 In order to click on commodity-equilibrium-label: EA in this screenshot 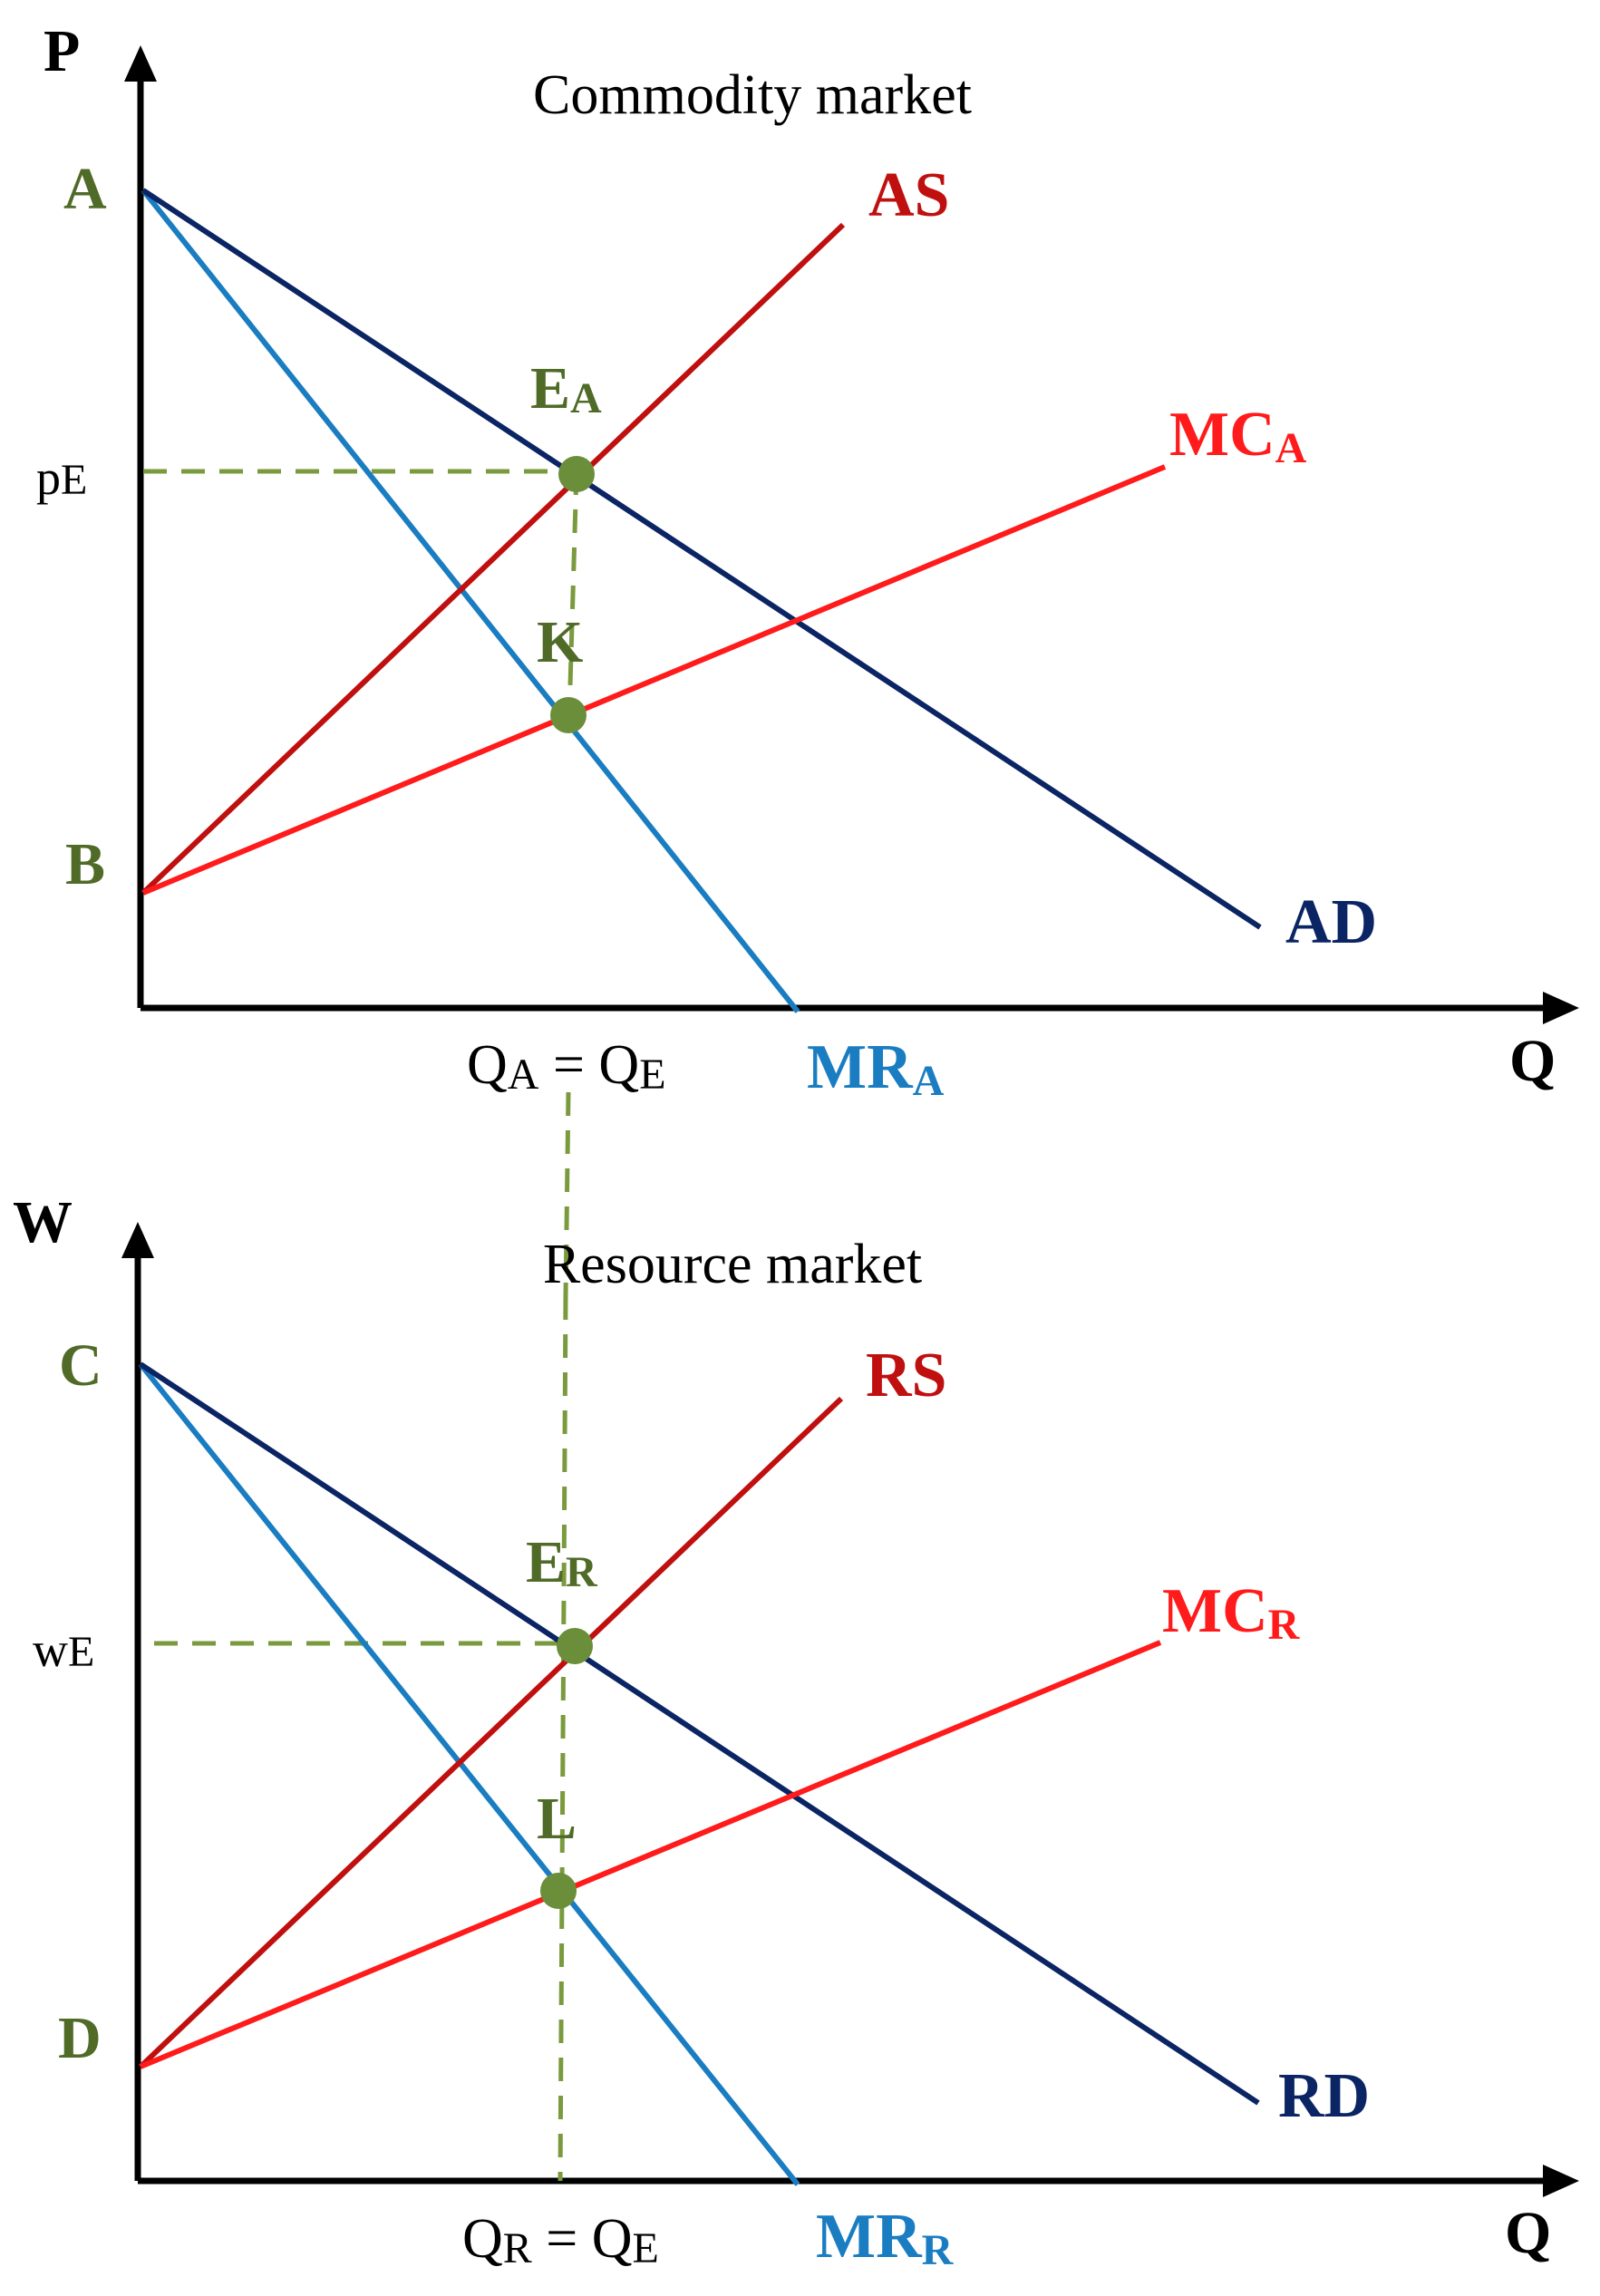, I will do `click(566, 388)`.